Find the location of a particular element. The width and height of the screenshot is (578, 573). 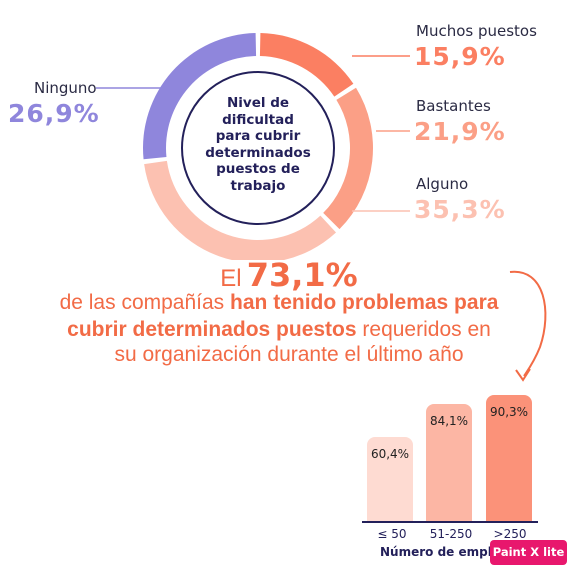

curved-arrow-icon is located at coordinates (528, 326).